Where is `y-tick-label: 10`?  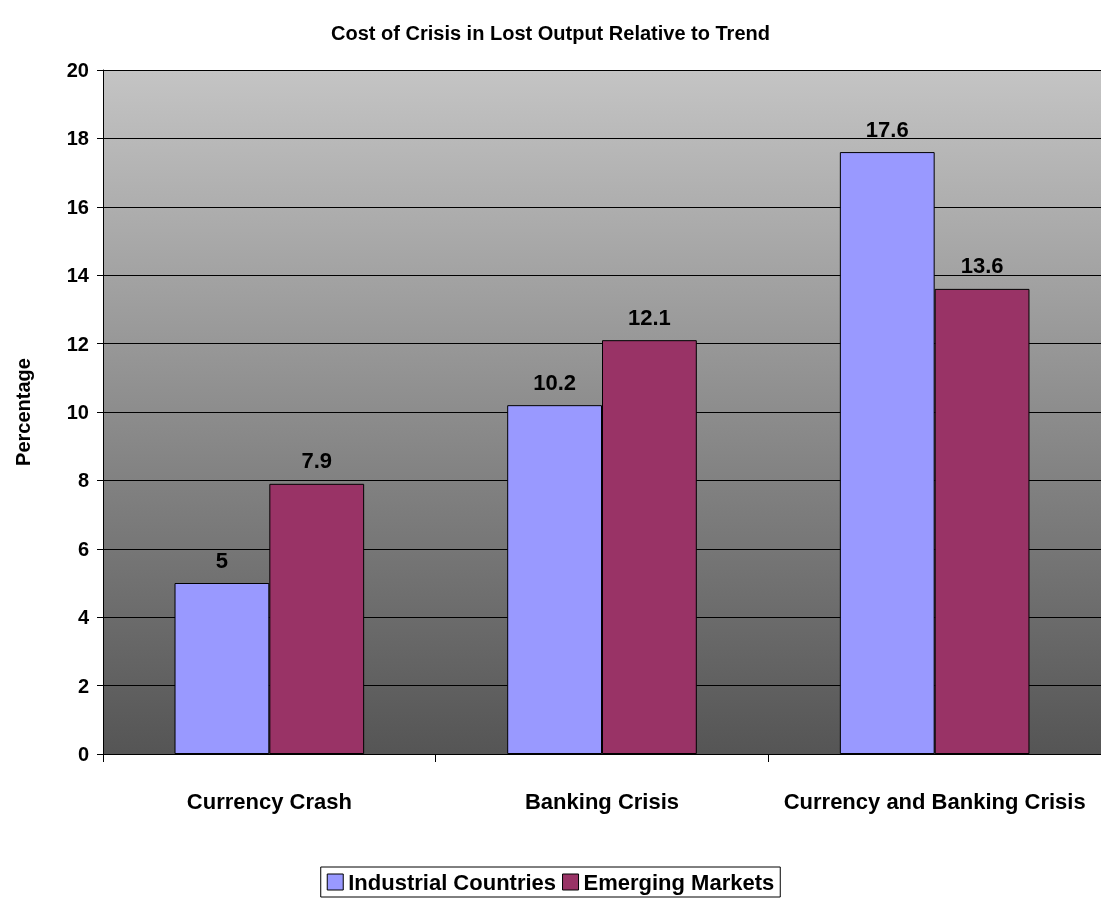 y-tick-label: 10 is located at coordinates (77, 412).